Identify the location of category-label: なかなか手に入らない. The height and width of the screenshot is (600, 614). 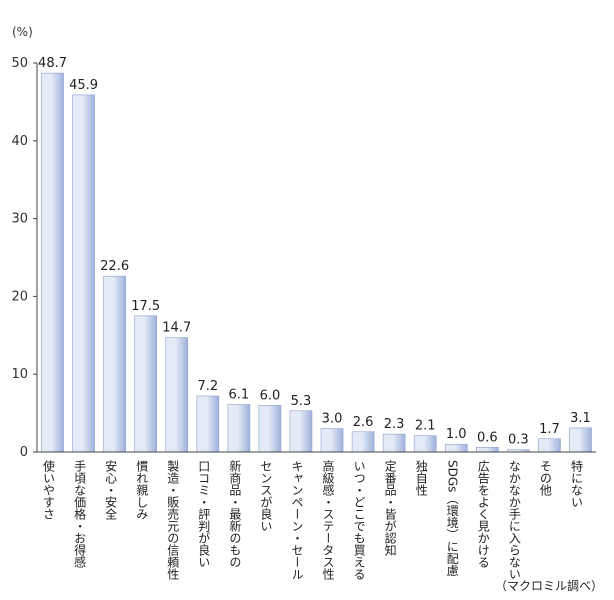
(514, 520).